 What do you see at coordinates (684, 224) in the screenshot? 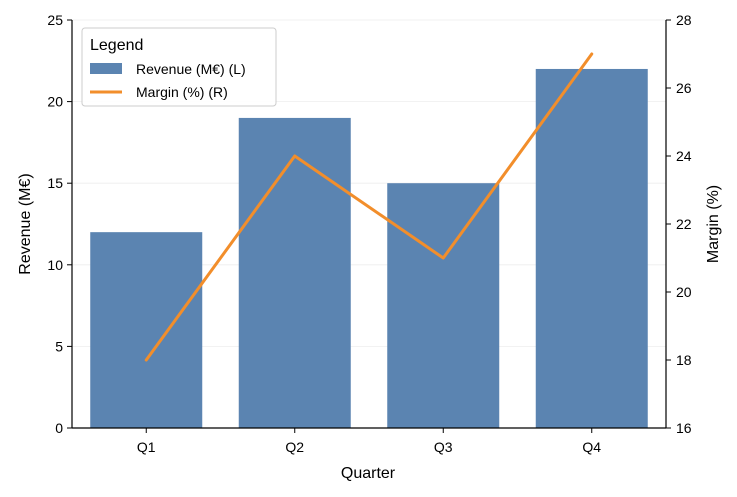
I see `y2-tick-label: 22` at bounding box center [684, 224].